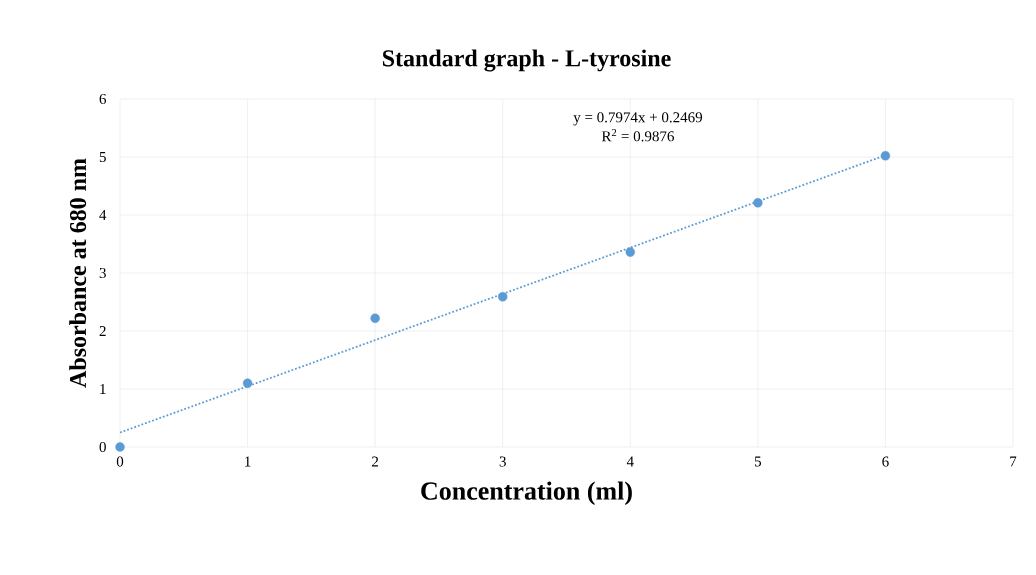  I want to click on x-tick-label: 4, so click(630, 461).